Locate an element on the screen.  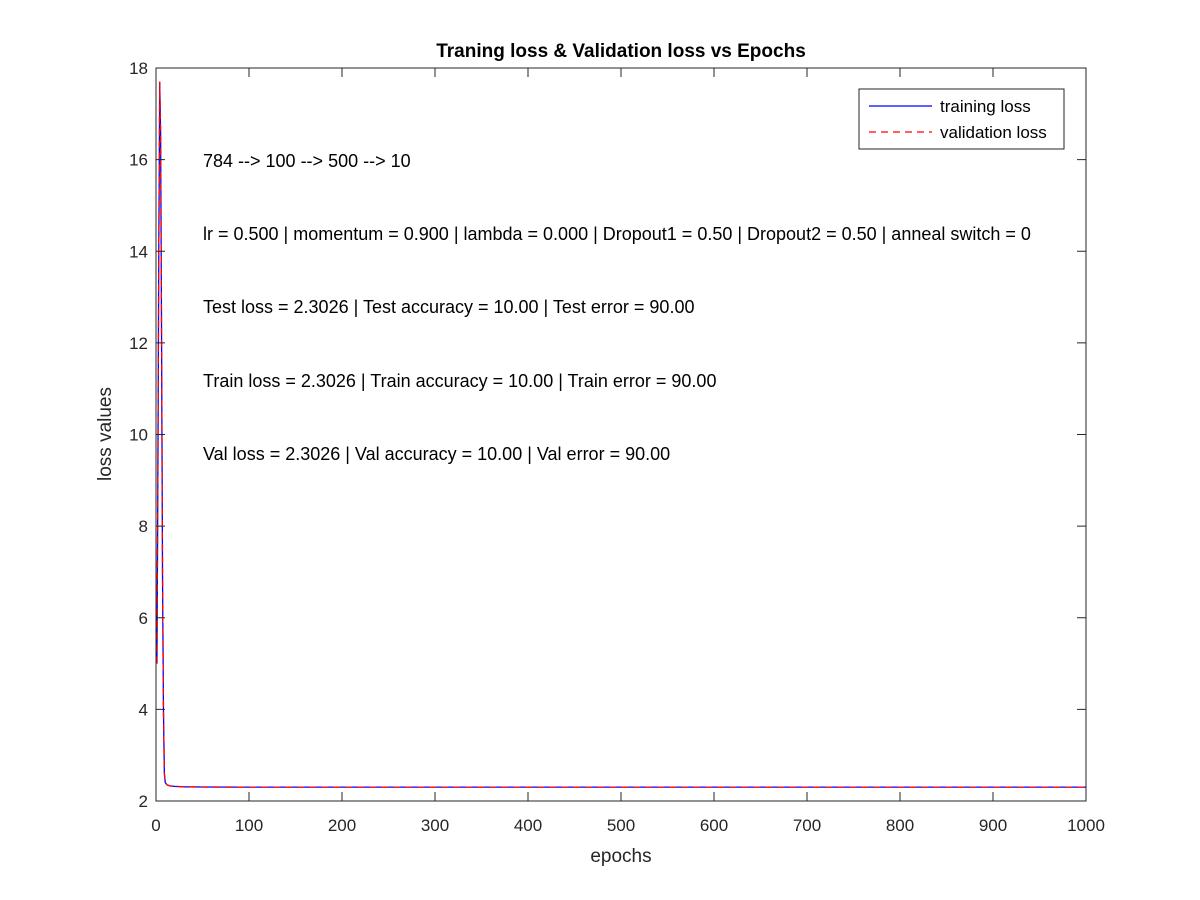
legend: training loss validation loss is located at coordinates (961, 119).